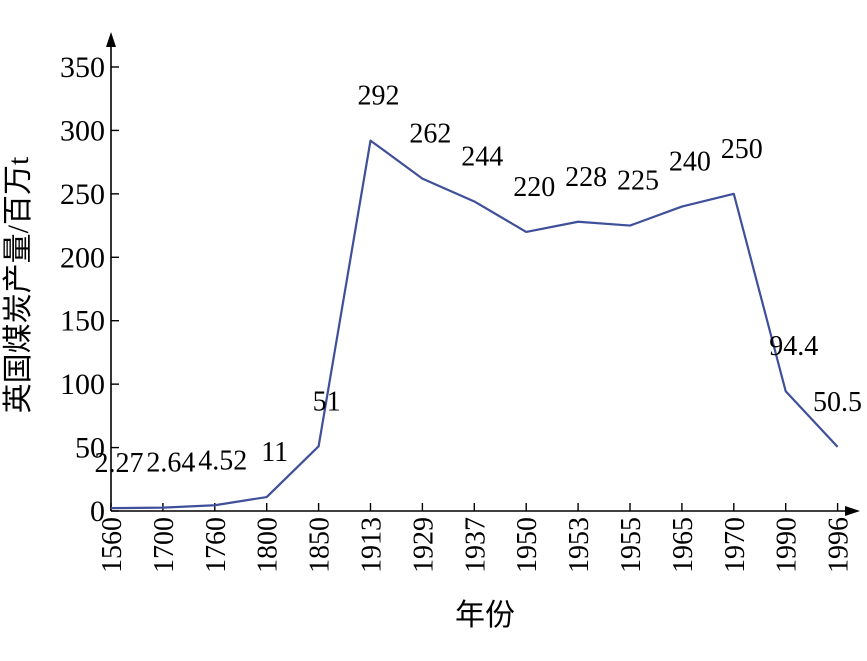 This screenshot has width=867, height=661. I want to click on y-tick-label: 100, so click(82, 384).